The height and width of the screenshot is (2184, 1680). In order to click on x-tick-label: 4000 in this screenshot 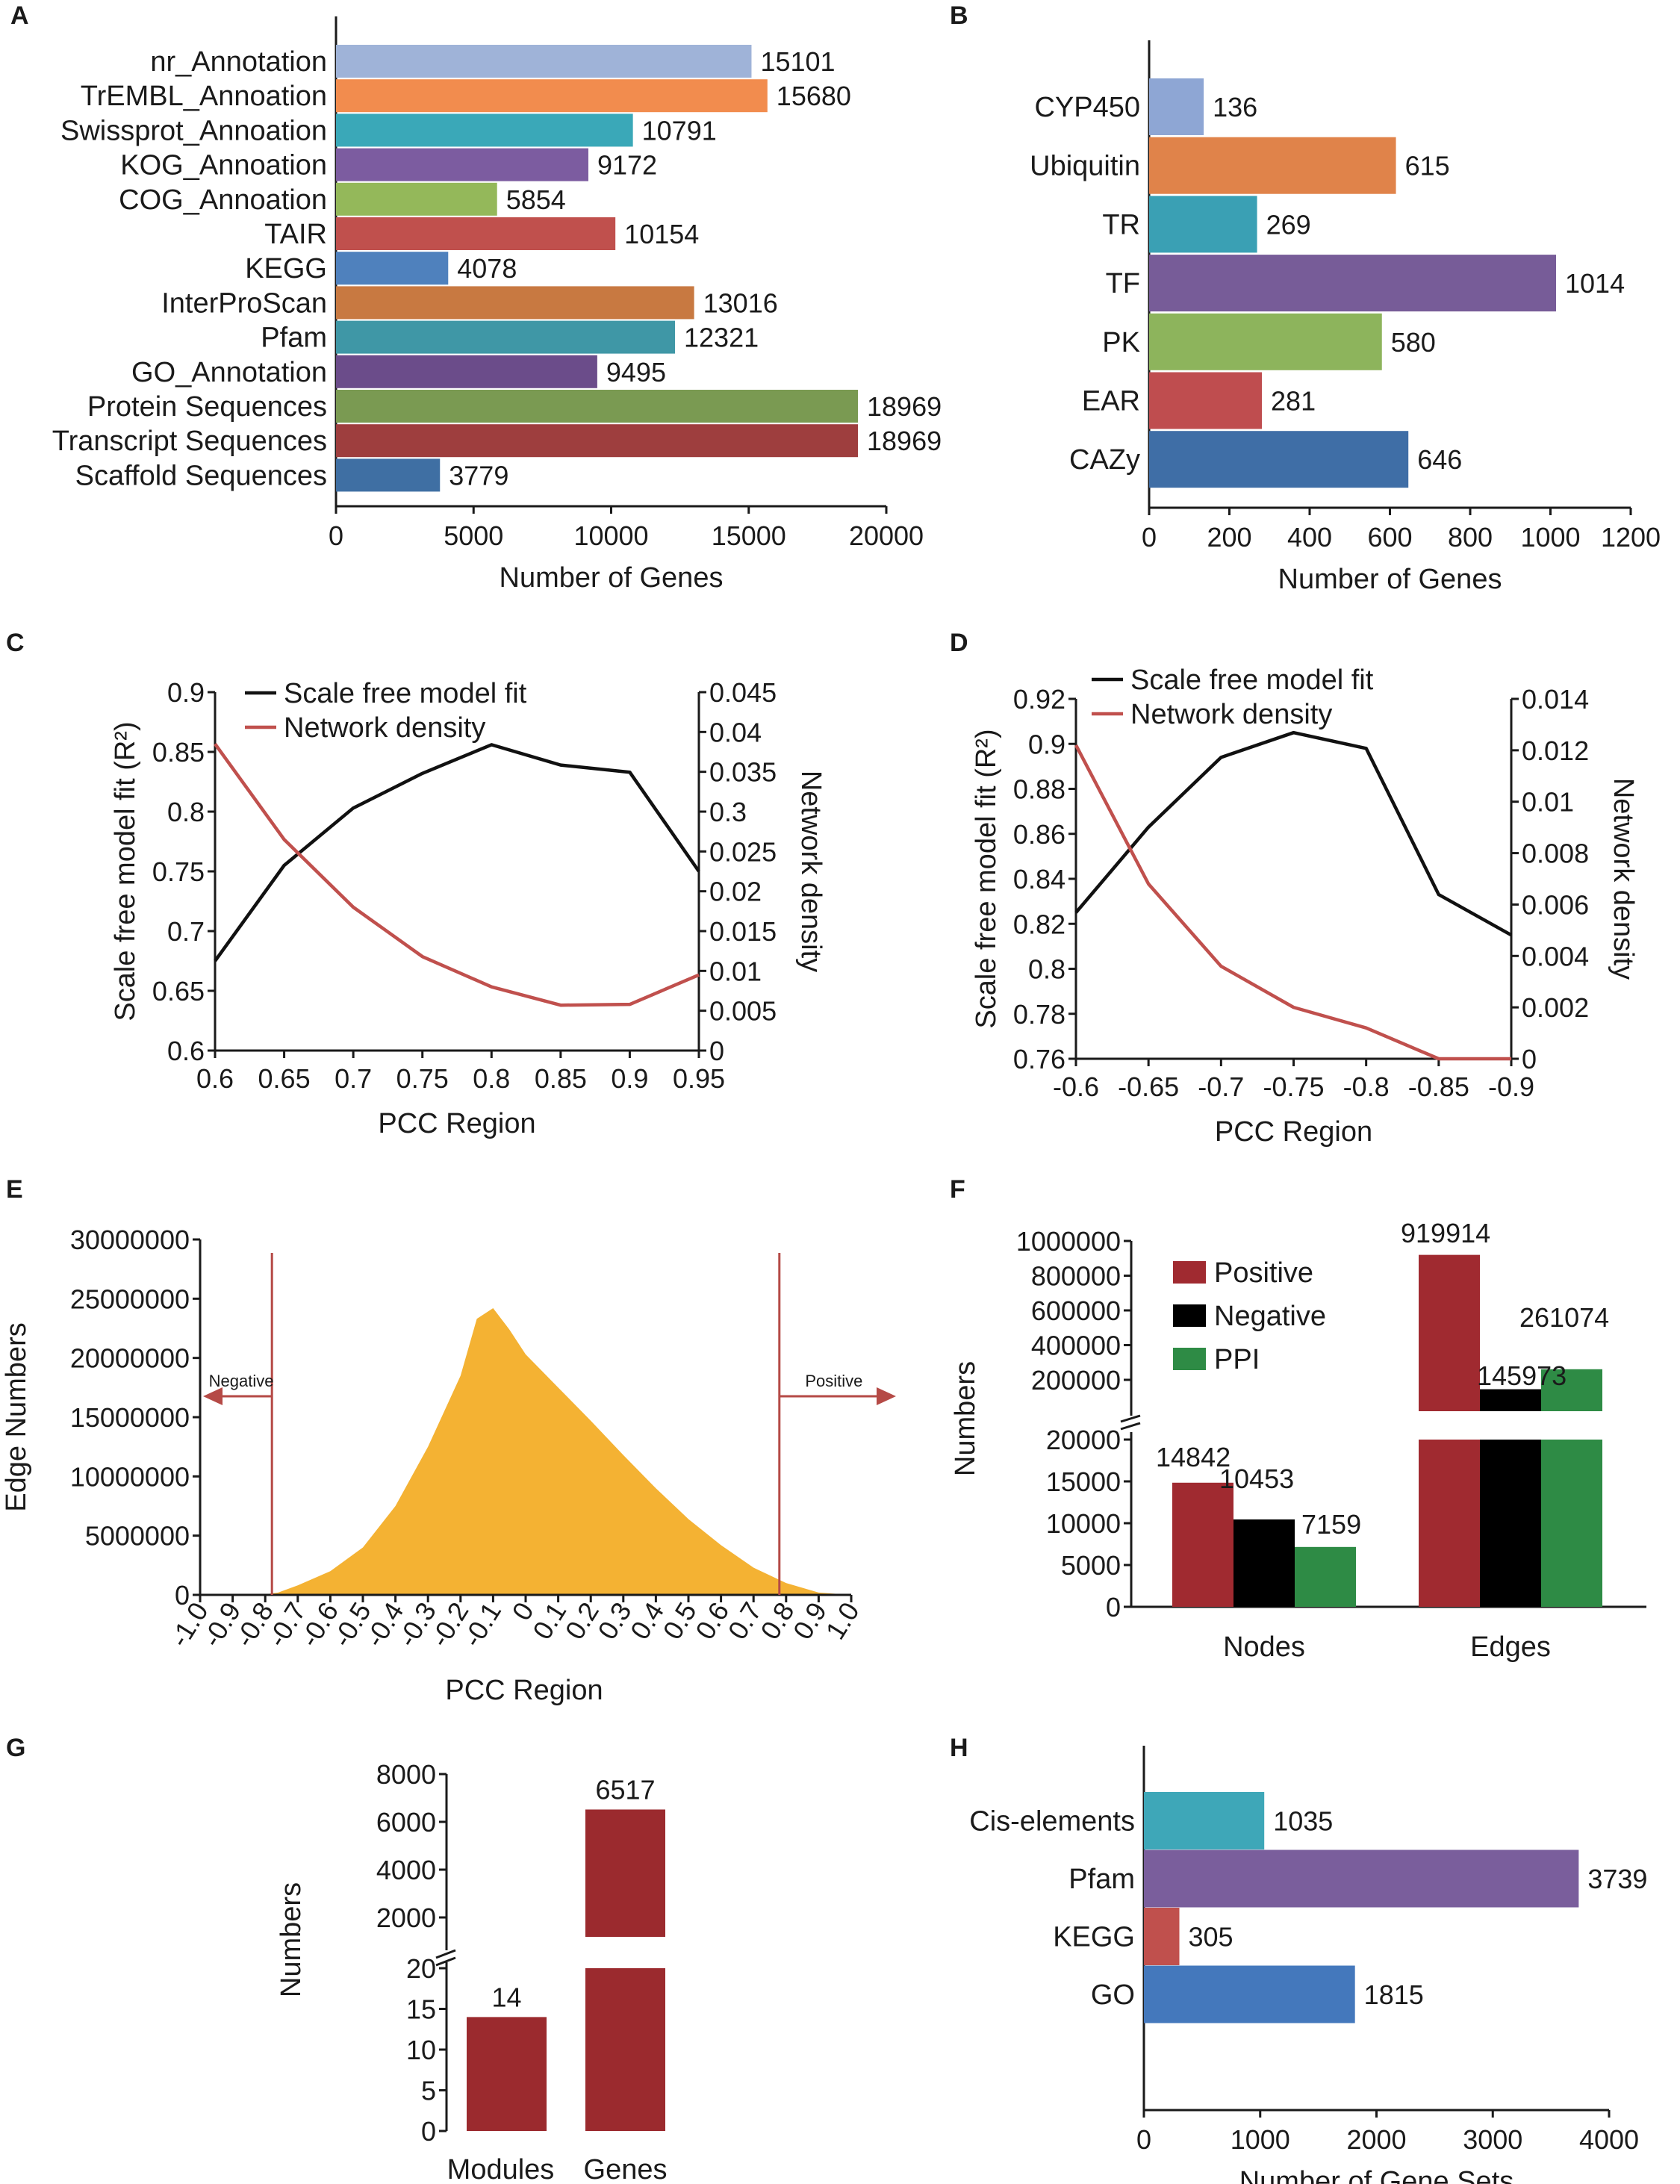, I will do `click(1609, 2139)`.